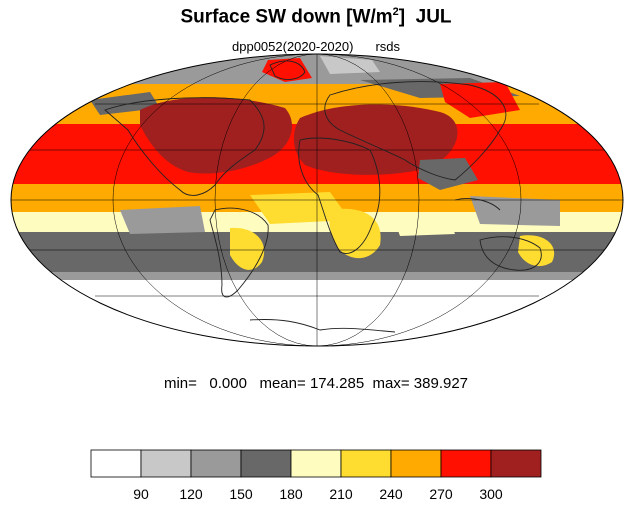  I want to click on colorbar-label: 300, so click(491, 494).